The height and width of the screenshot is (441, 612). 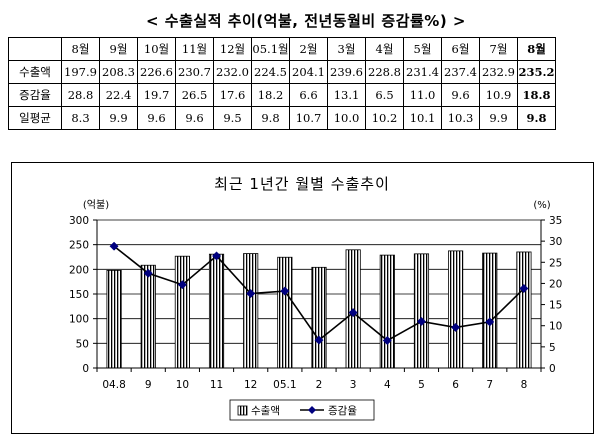 I want to click on table-column-header: 6월, so click(x=460, y=49).